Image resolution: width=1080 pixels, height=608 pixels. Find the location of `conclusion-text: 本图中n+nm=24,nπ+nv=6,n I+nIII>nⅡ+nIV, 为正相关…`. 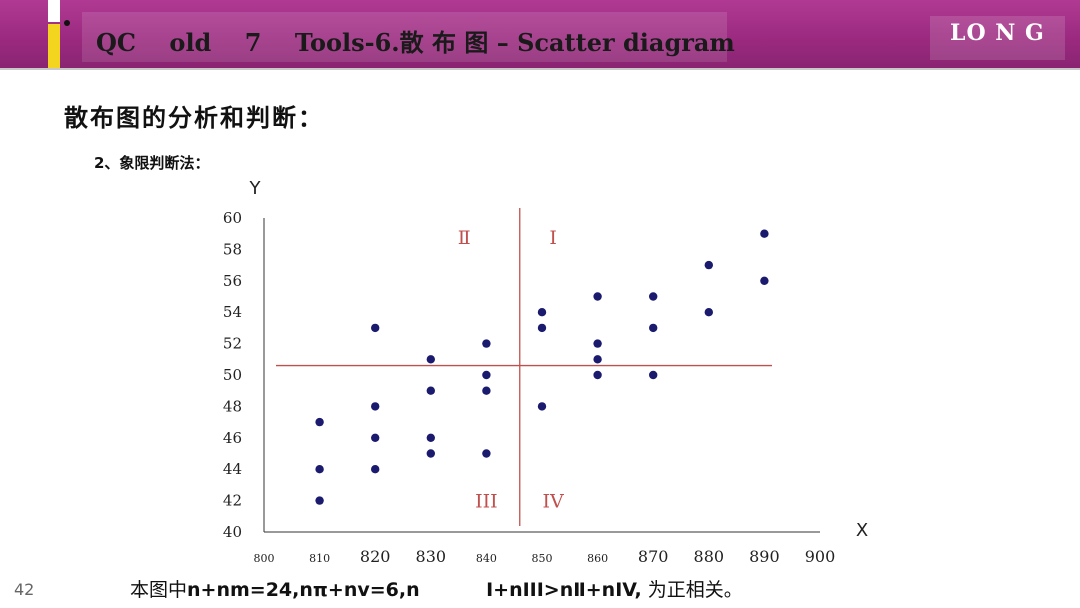

conclusion-text: 本图中n+nm=24,nπ+nv=6,n I+nIII>nⅡ+nIV, 为正相关… is located at coordinates (436, 588).